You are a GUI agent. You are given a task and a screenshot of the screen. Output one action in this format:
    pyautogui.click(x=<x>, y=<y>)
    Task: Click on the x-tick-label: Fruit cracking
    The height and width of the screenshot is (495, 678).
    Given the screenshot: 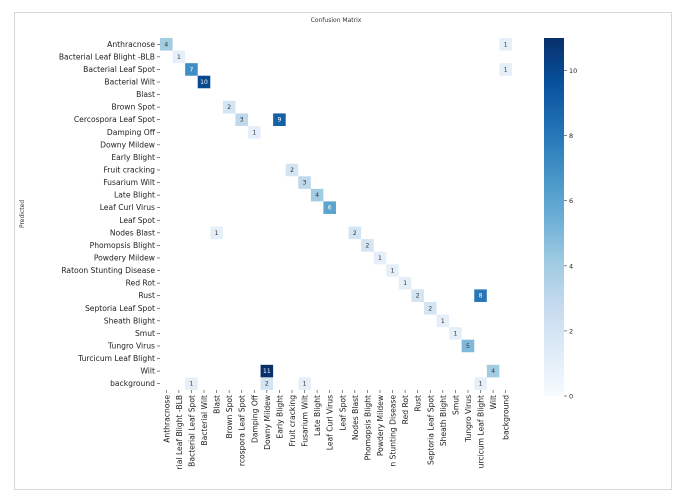 What is the action you would take?
    pyautogui.click(x=292, y=421)
    